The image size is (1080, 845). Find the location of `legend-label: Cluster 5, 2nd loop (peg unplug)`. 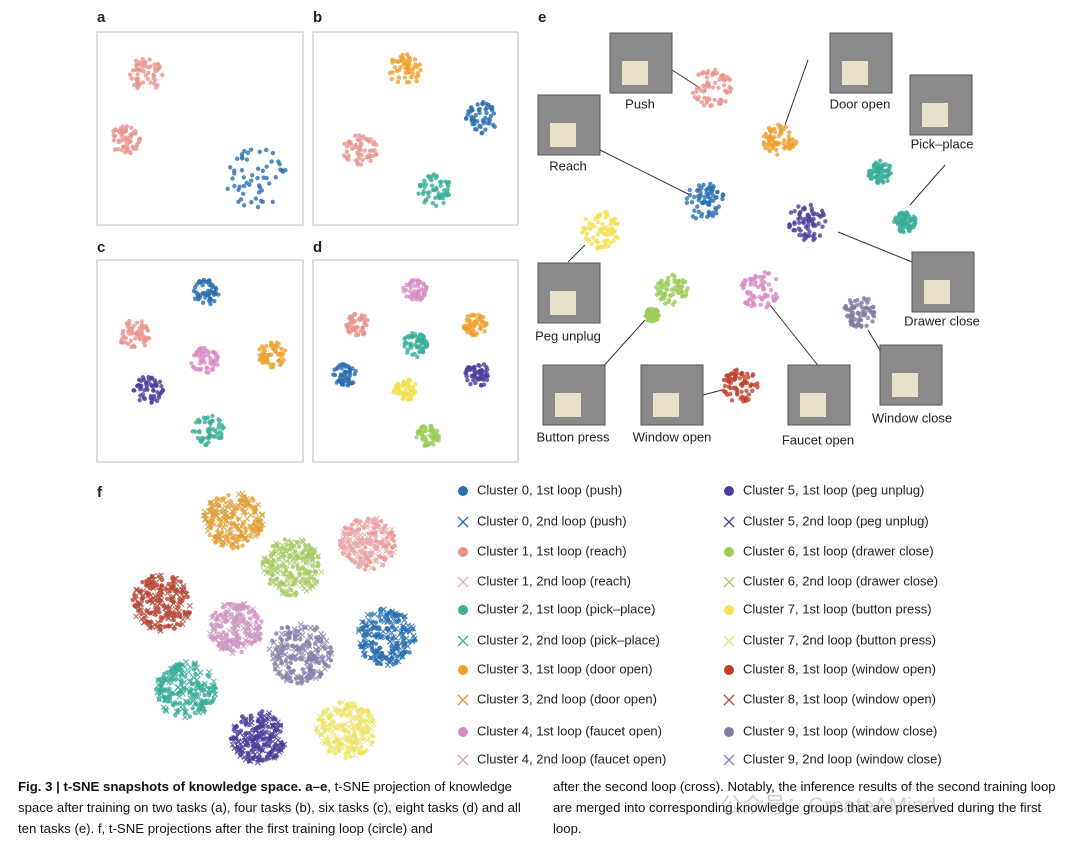

legend-label: Cluster 5, 2nd loop (peg unplug) is located at coordinates (836, 520).